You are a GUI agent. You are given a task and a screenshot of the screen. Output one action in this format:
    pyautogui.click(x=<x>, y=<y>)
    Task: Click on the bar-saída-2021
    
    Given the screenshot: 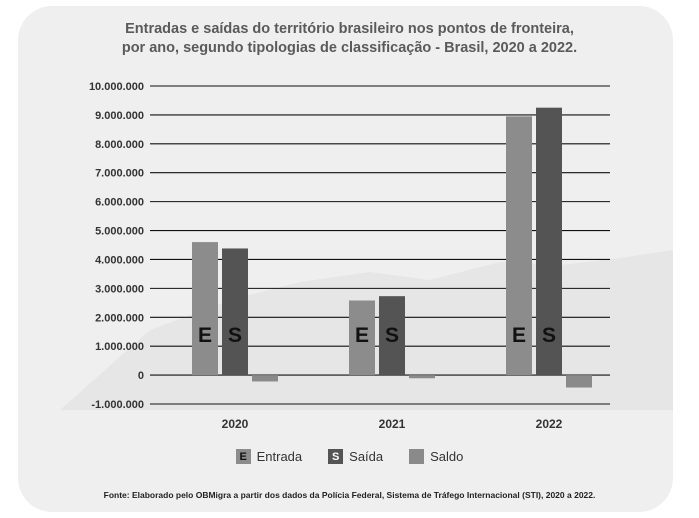 What is the action you would take?
    pyautogui.click(x=392, y=336)
    